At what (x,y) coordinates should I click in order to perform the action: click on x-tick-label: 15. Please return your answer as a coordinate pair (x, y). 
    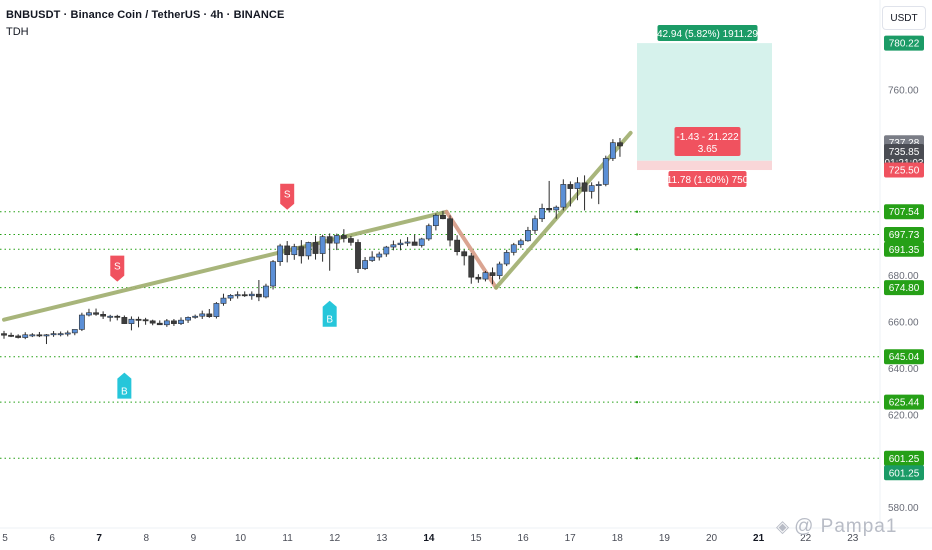
    Looking at the image, I should click on (476, 538).